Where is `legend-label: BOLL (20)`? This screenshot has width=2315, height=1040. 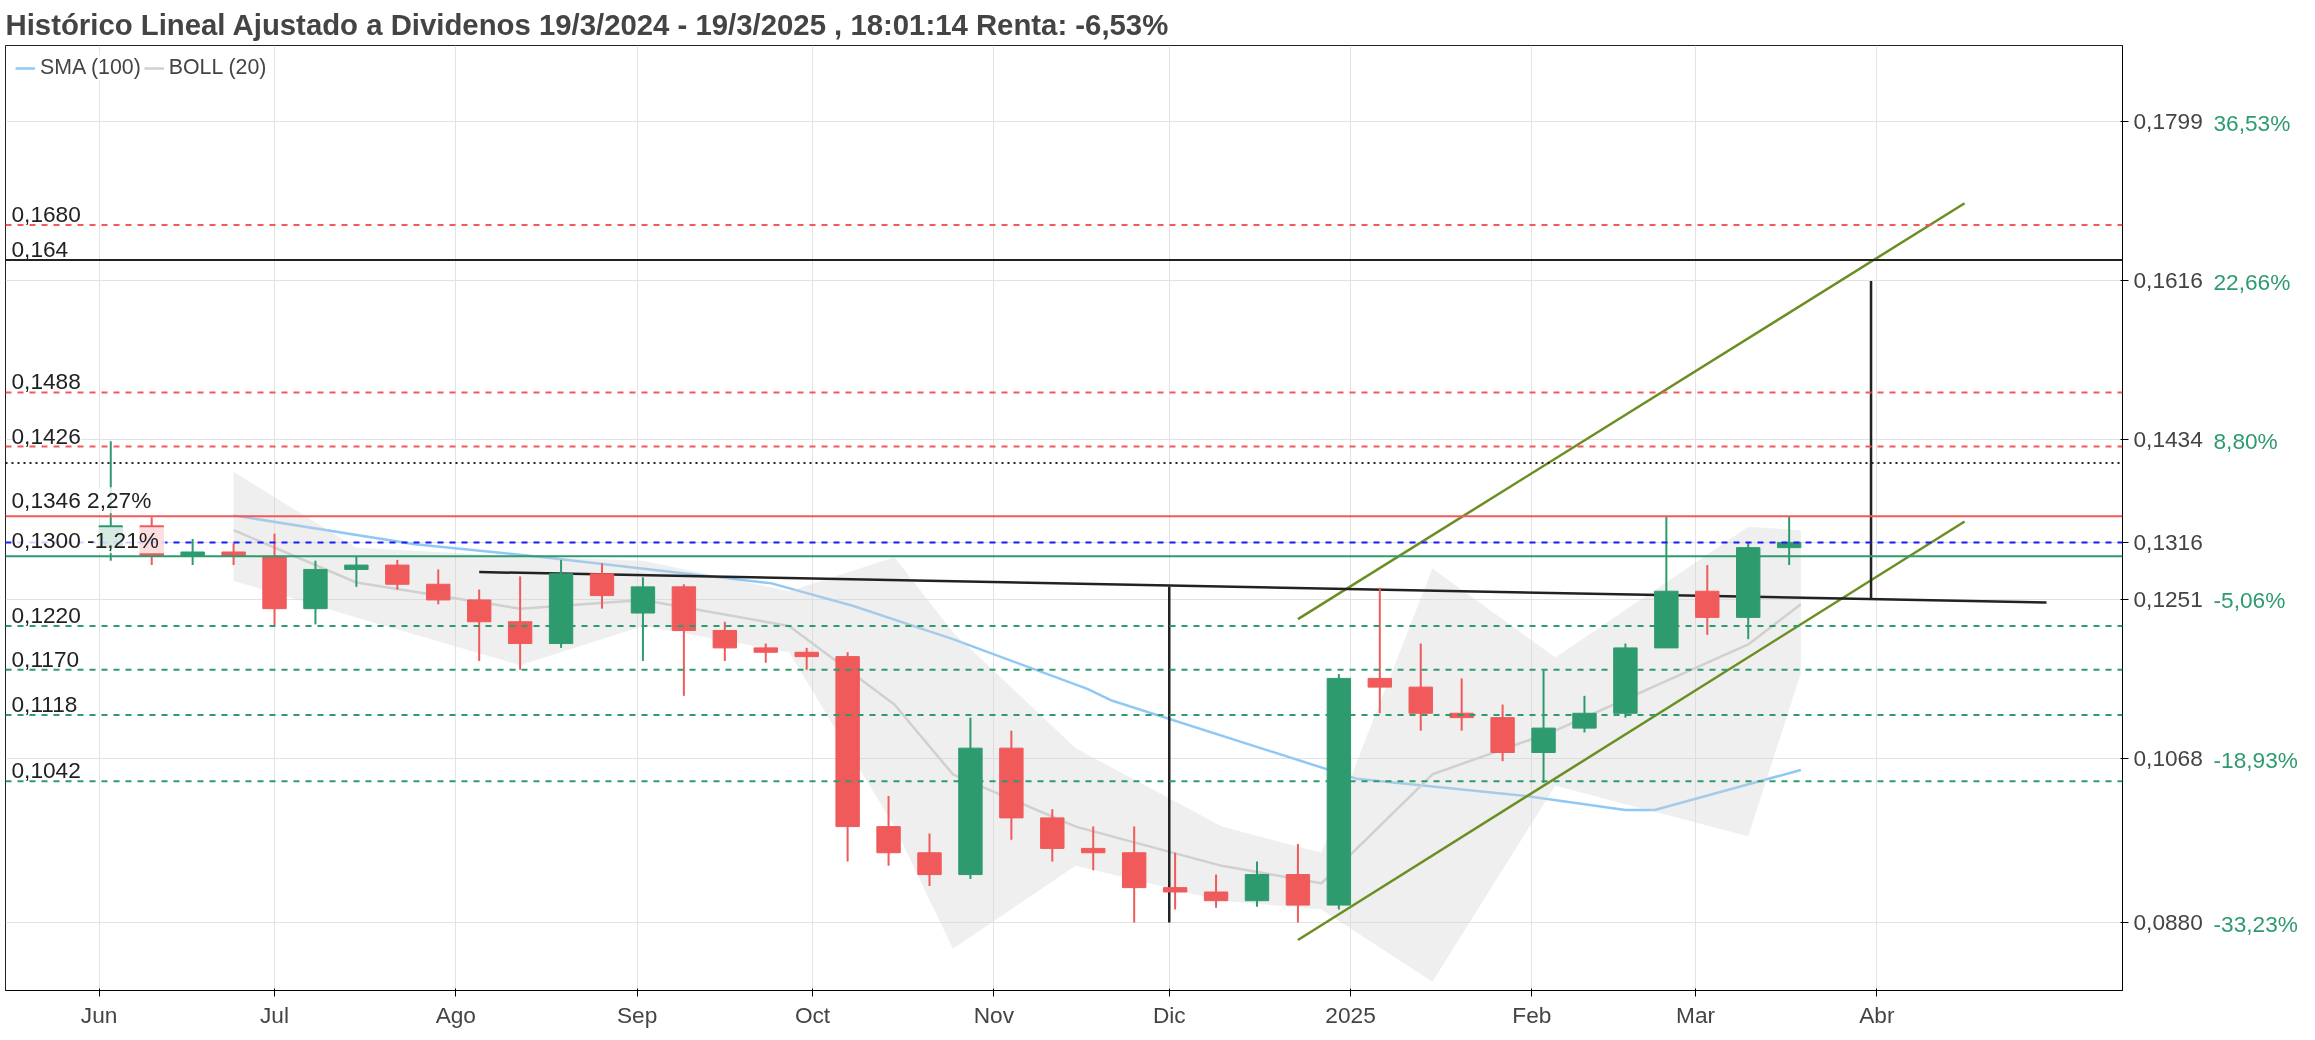 legend-label: BOLL (20) is located at coordinates (217, 67).